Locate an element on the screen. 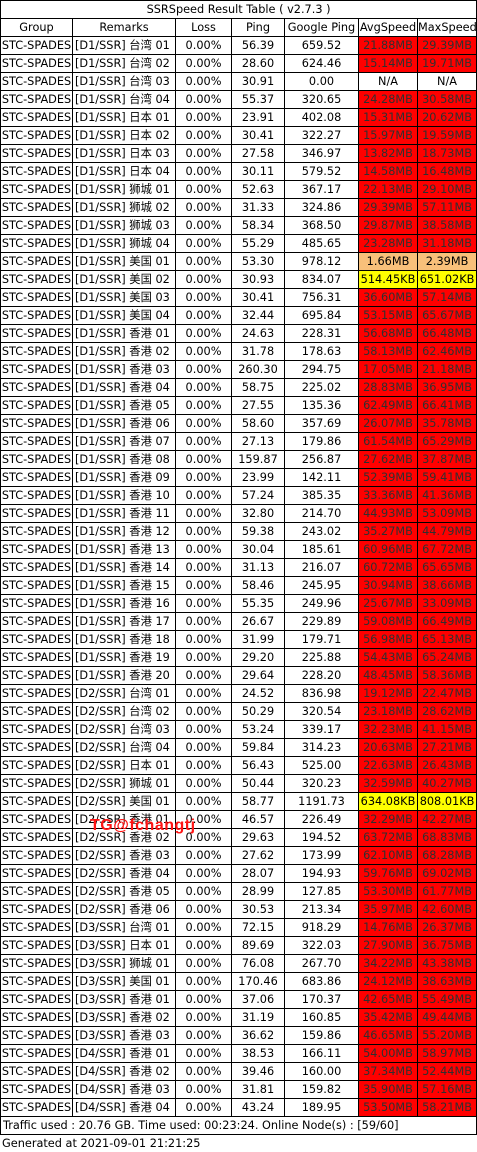 This screenshot has height=1152, width=477. cell-avg-speed: 62.10MB is located at coordinates (388, 855).